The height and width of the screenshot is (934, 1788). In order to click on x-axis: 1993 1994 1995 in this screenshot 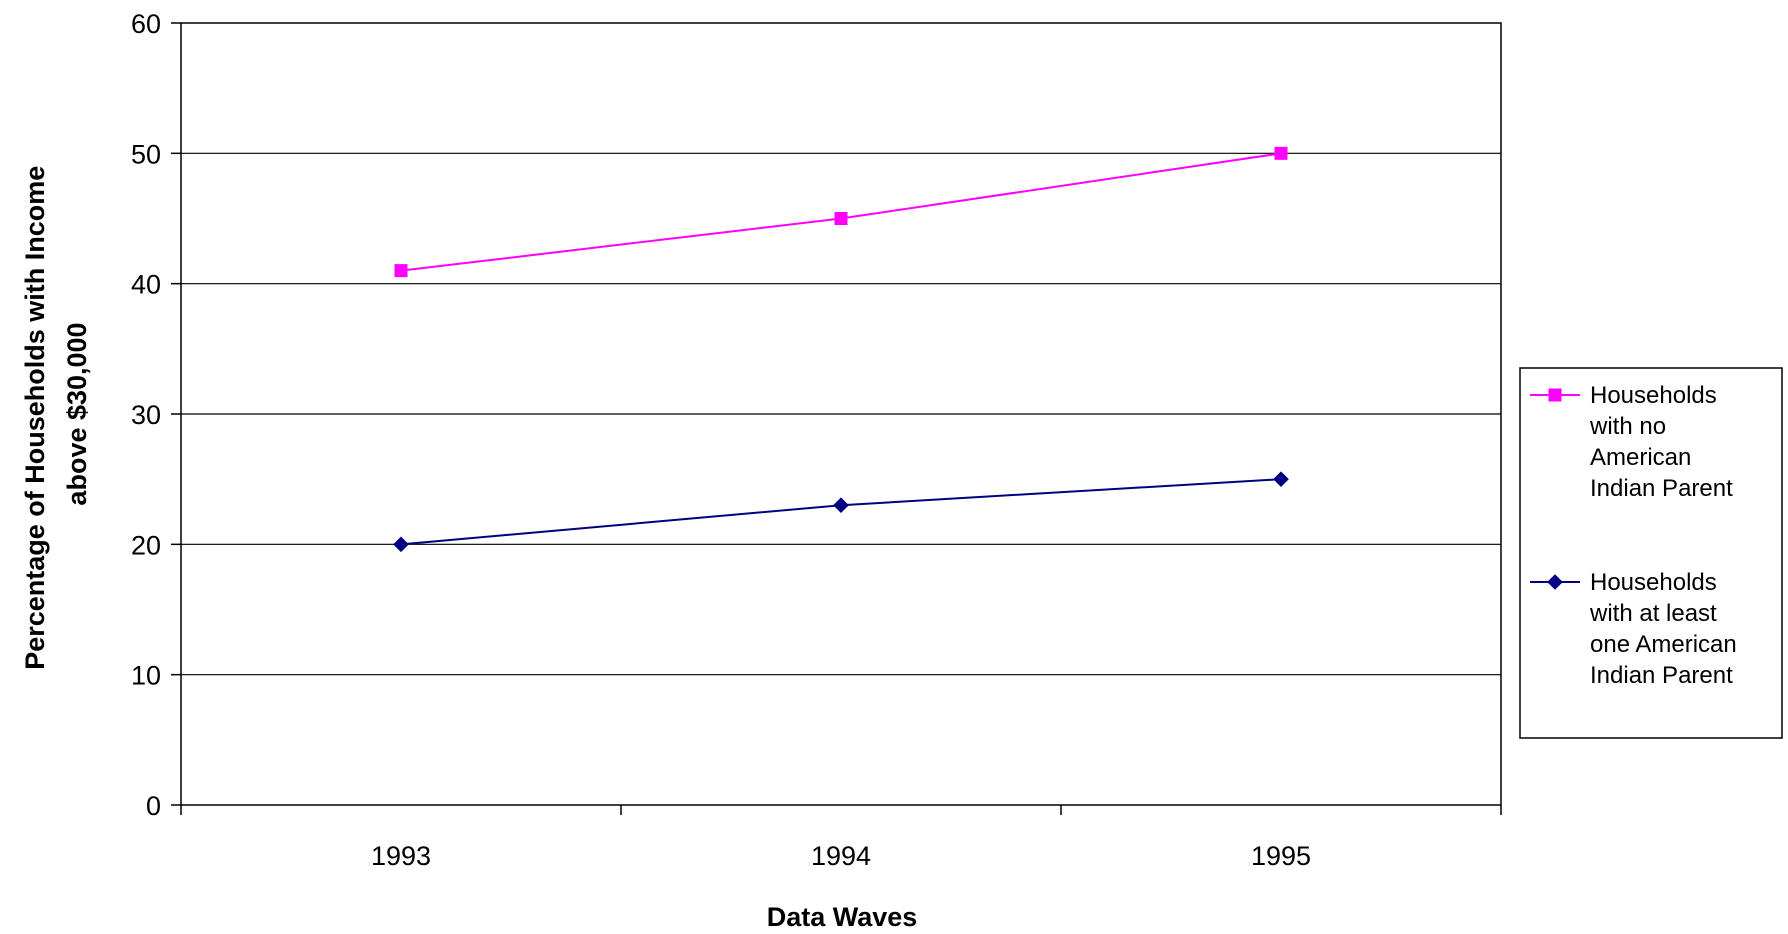, I will do `click(841, 856)`.